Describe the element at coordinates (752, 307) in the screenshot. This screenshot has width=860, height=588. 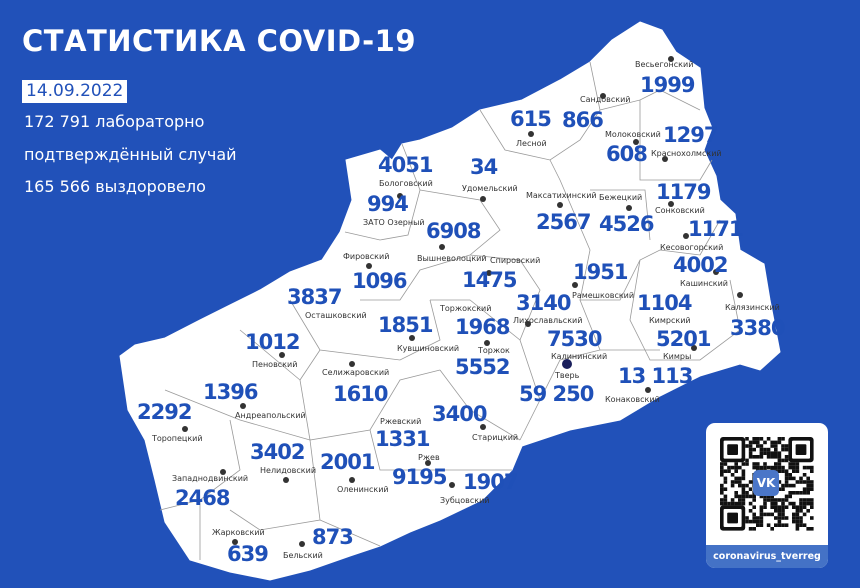
I see `district-name: Калязинский` at that location.